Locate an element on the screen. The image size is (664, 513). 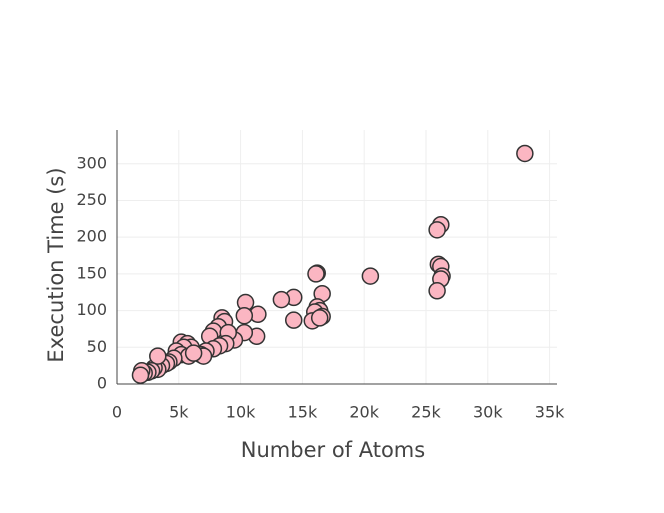
x-axis-title: Number of Atoms is located at coordinates (333, 450).